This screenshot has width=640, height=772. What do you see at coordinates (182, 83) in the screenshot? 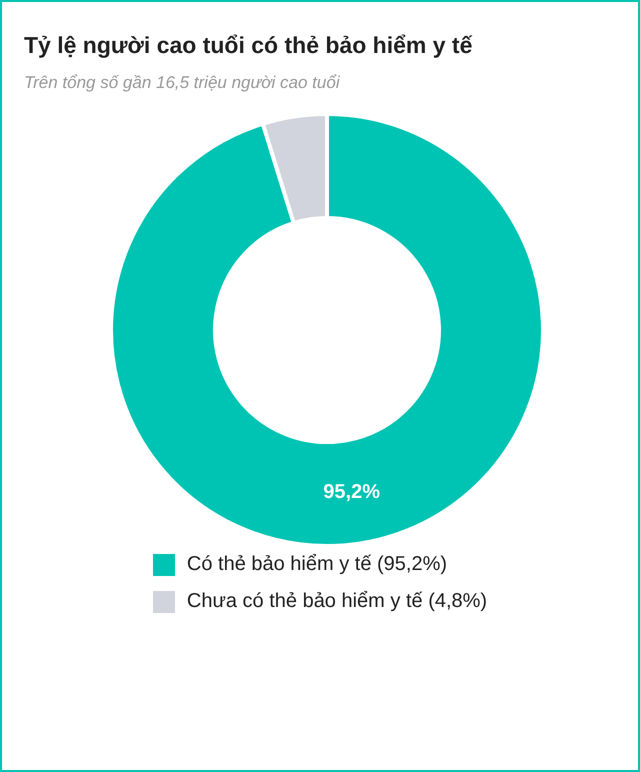
I see `chart-subtitle: Trên tổng số gần 16,5 triệu người cao tuổi` at bounding box center [182, 83].